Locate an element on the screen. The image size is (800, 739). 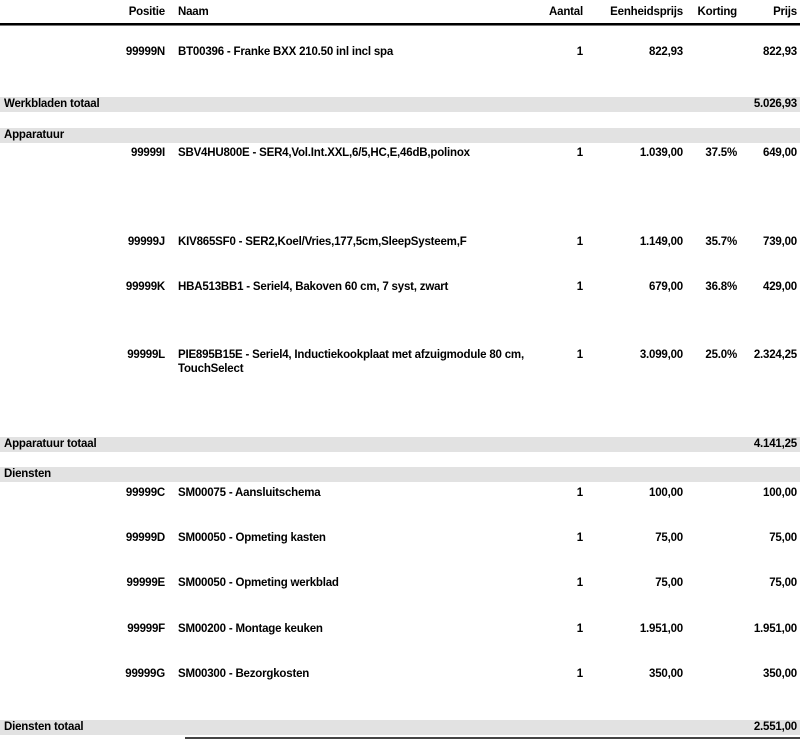
section-total-row: Werkbladen totaal 5.026,93 is located at coordinates (400, 104).